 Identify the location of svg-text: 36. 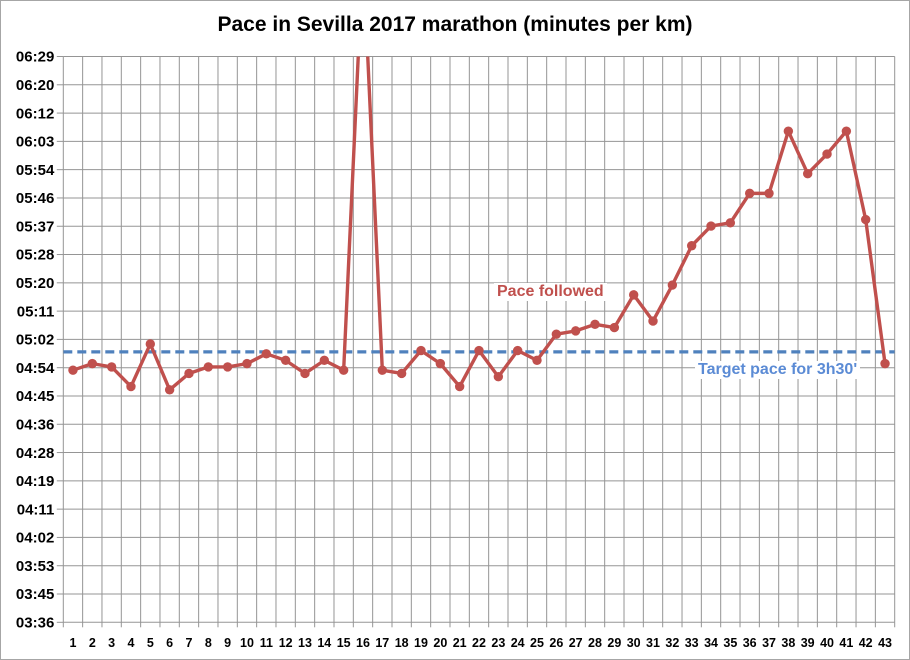
(750, 643).